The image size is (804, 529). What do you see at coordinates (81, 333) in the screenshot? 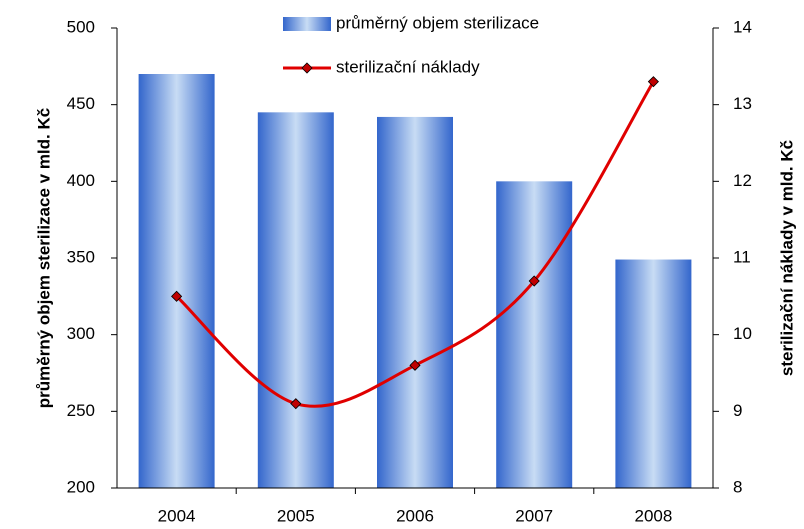
I see `y-tick-label: 300` at bounding box center [81, 333].